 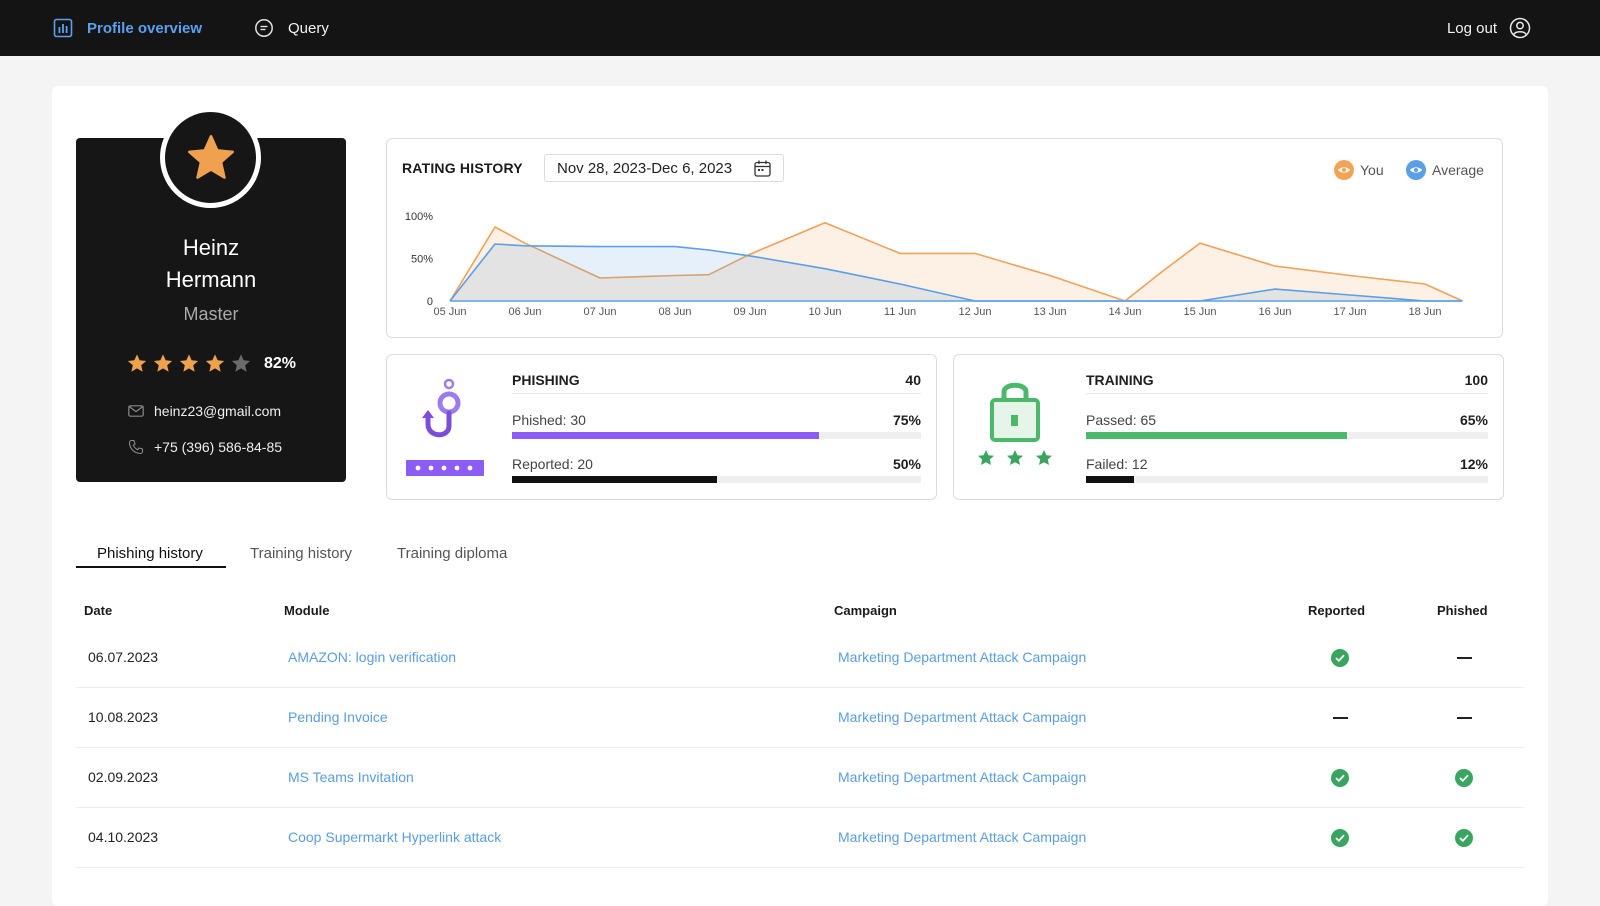 What do you see at coordinates (338, 717) in the screenshot?
I see `row-module-link: Pending Invoice` at bounding box center [338, 717].